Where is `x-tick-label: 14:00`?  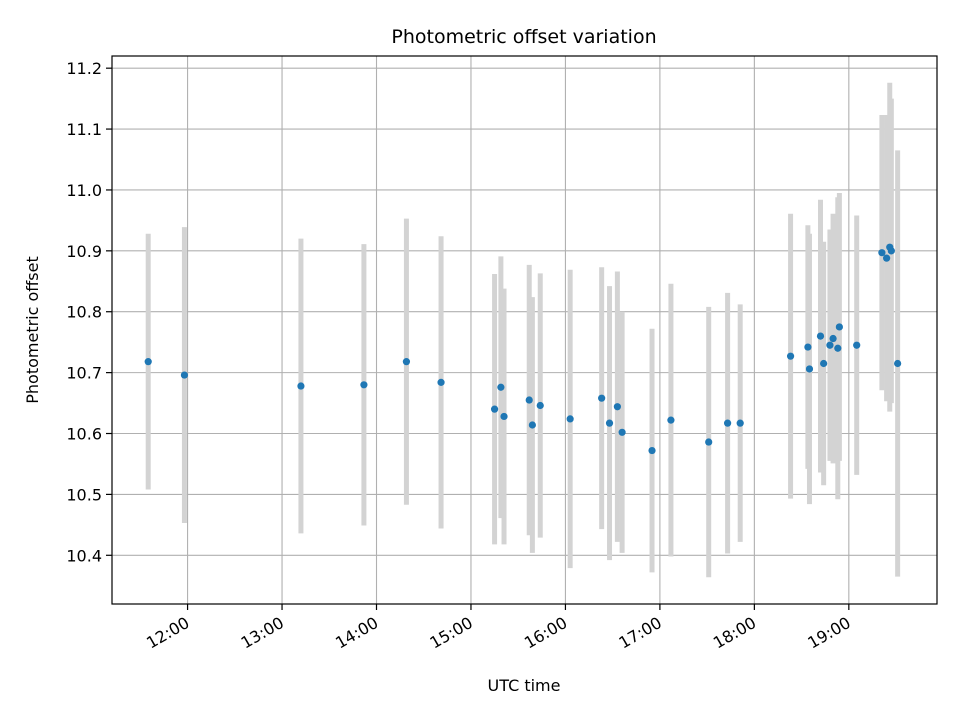 x-tick-label: 14:00 is located at coordinates (356, 633).